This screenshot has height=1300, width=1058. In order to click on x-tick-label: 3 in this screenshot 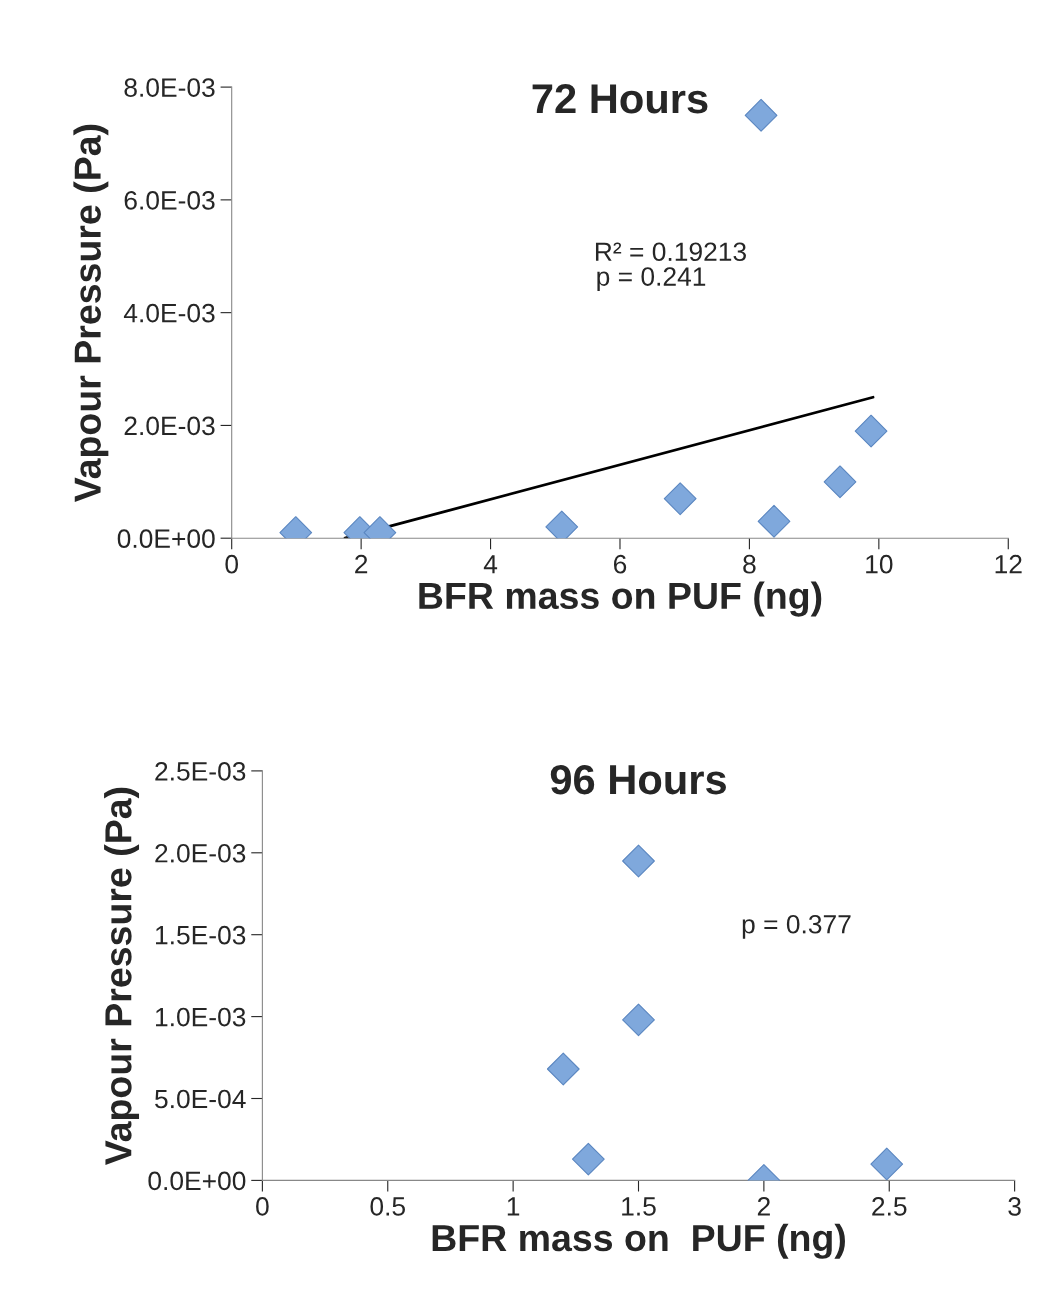, I will do `click(1014, 1206)`.